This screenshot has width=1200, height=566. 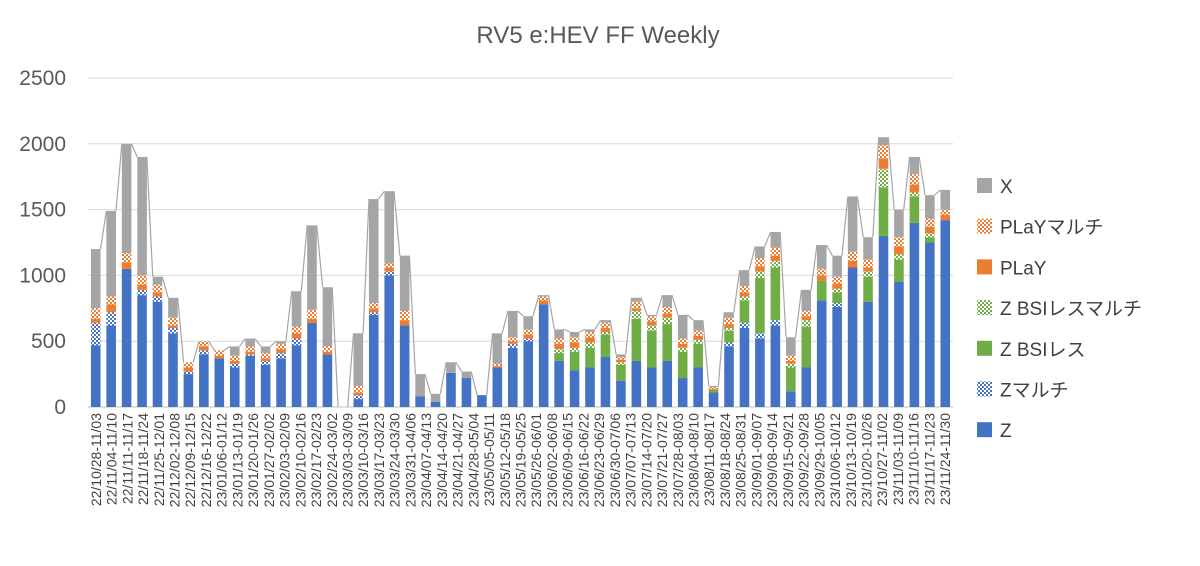 What do you see at coordinates (583, 460) in the screenshot?
I see `x-tick-label: 23/06/16-06/22` at bounding box center [583, 460].